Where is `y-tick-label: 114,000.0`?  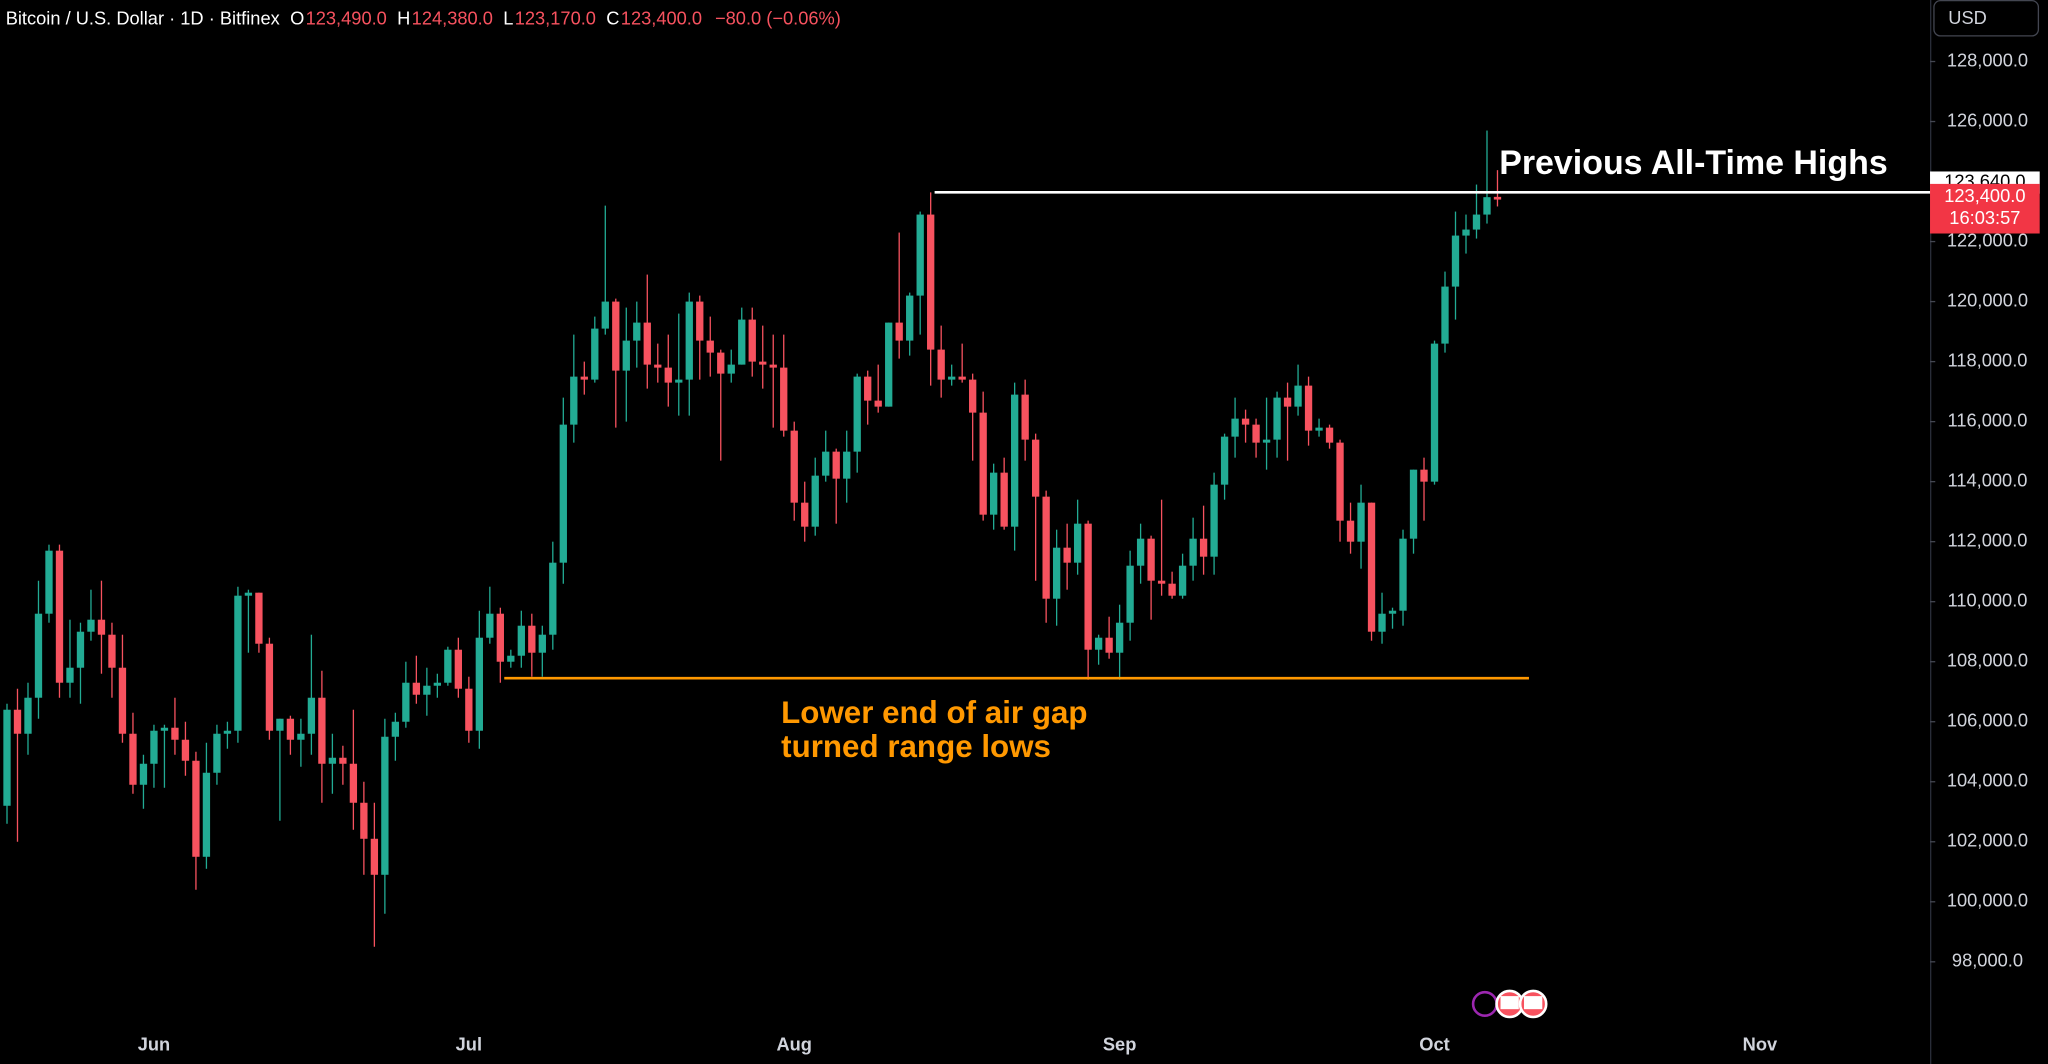
y-tick-label: 114,000.0 is located at coordinates (1988, 479).